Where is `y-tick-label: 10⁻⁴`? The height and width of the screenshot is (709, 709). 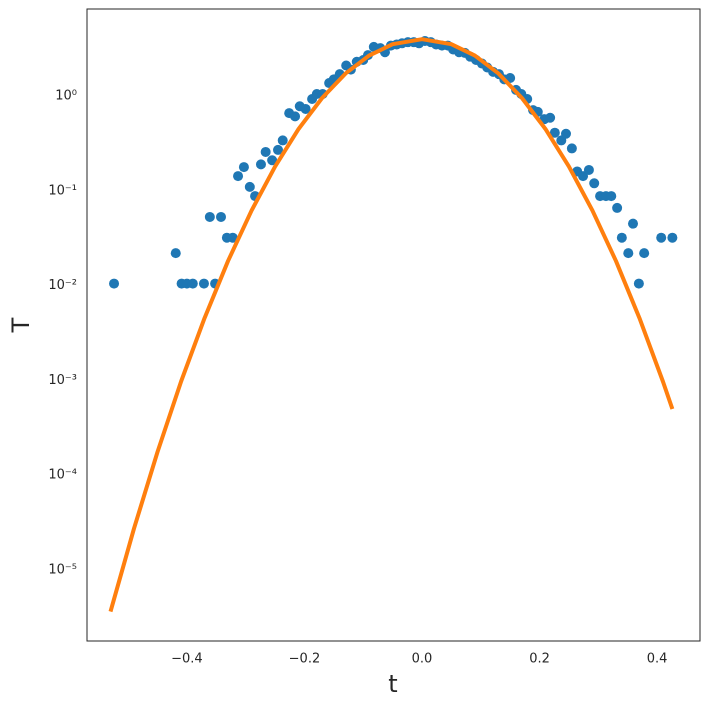 y-tick-label: 10⁻⁴ is located at coordinates (62, 475).